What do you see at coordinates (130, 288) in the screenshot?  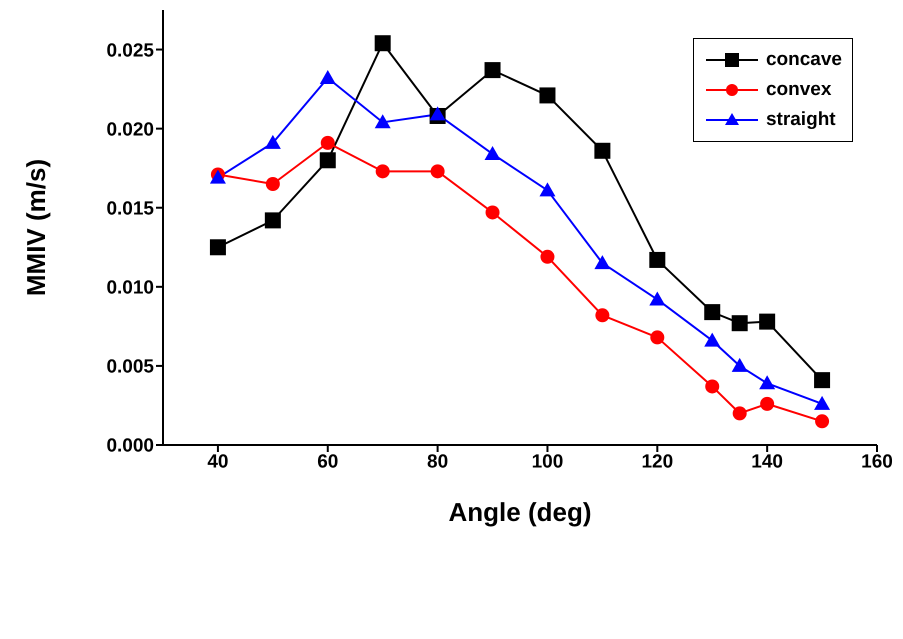 I see `y-tick-label: 0.010` at bounding box center [130, 288].